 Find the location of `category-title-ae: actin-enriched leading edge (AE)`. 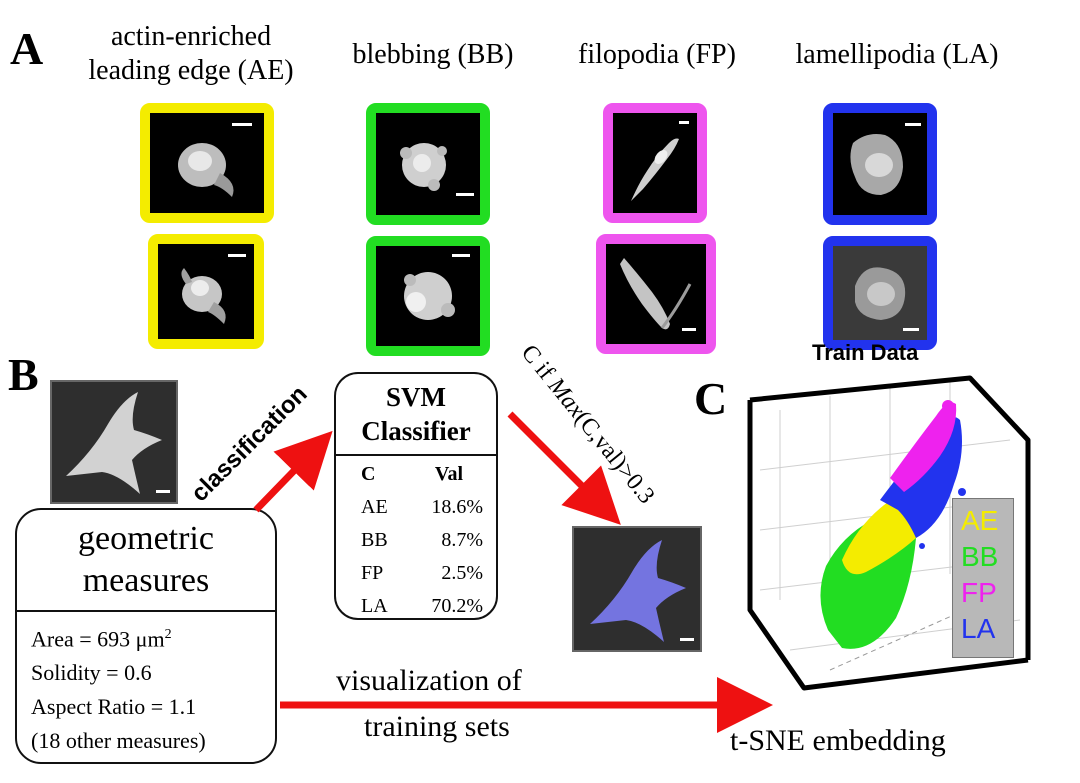

category-title-ae: actin-enriched leading edge (AE) is located at coordinates (191, 54).